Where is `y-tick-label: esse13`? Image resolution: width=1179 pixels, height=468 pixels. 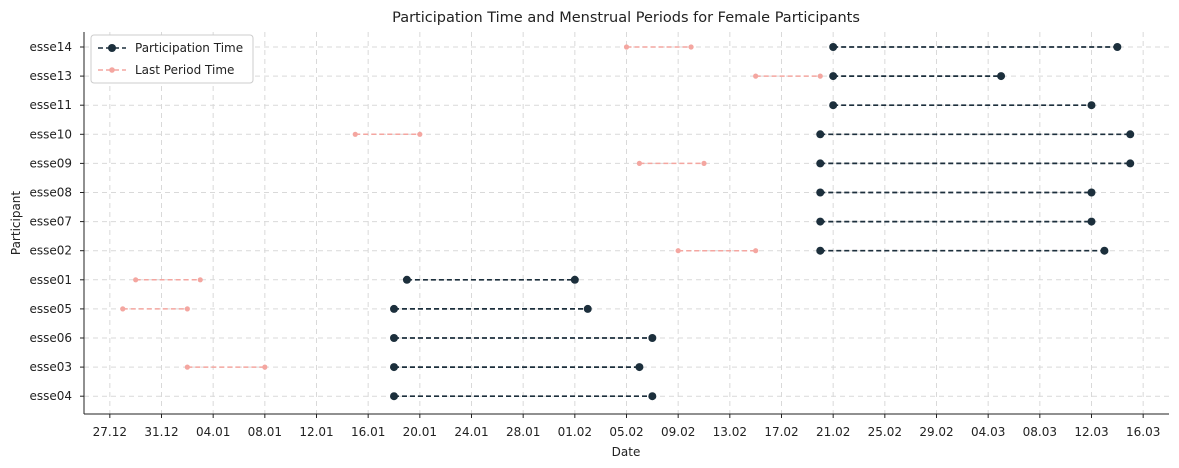 y-tick-label: esse13 is located at coordinates (50, 76).